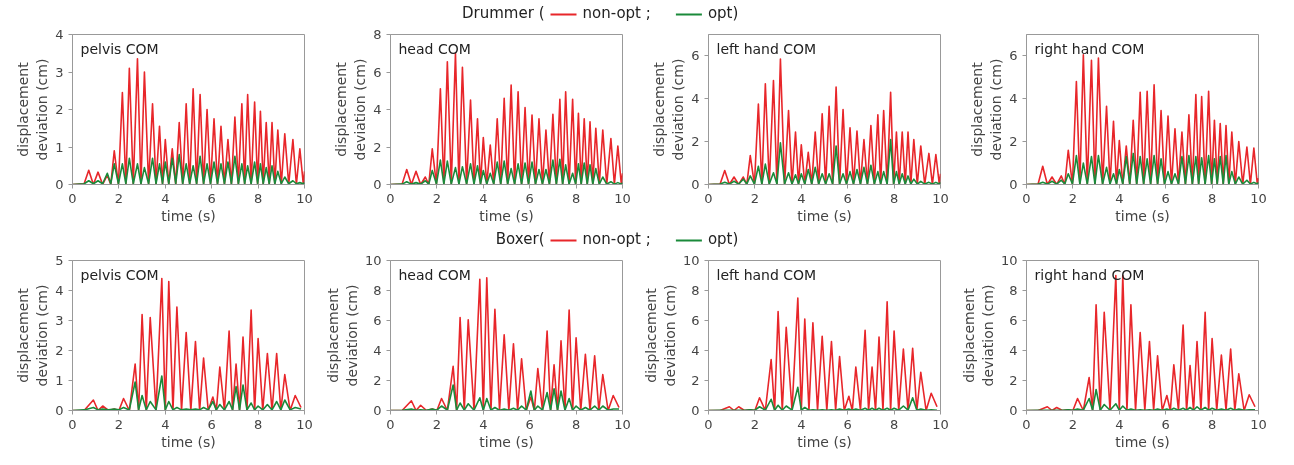 This screenshot has width=1294, height=465. I want to click on chart-title: right hand COM, so click(1089, 274).